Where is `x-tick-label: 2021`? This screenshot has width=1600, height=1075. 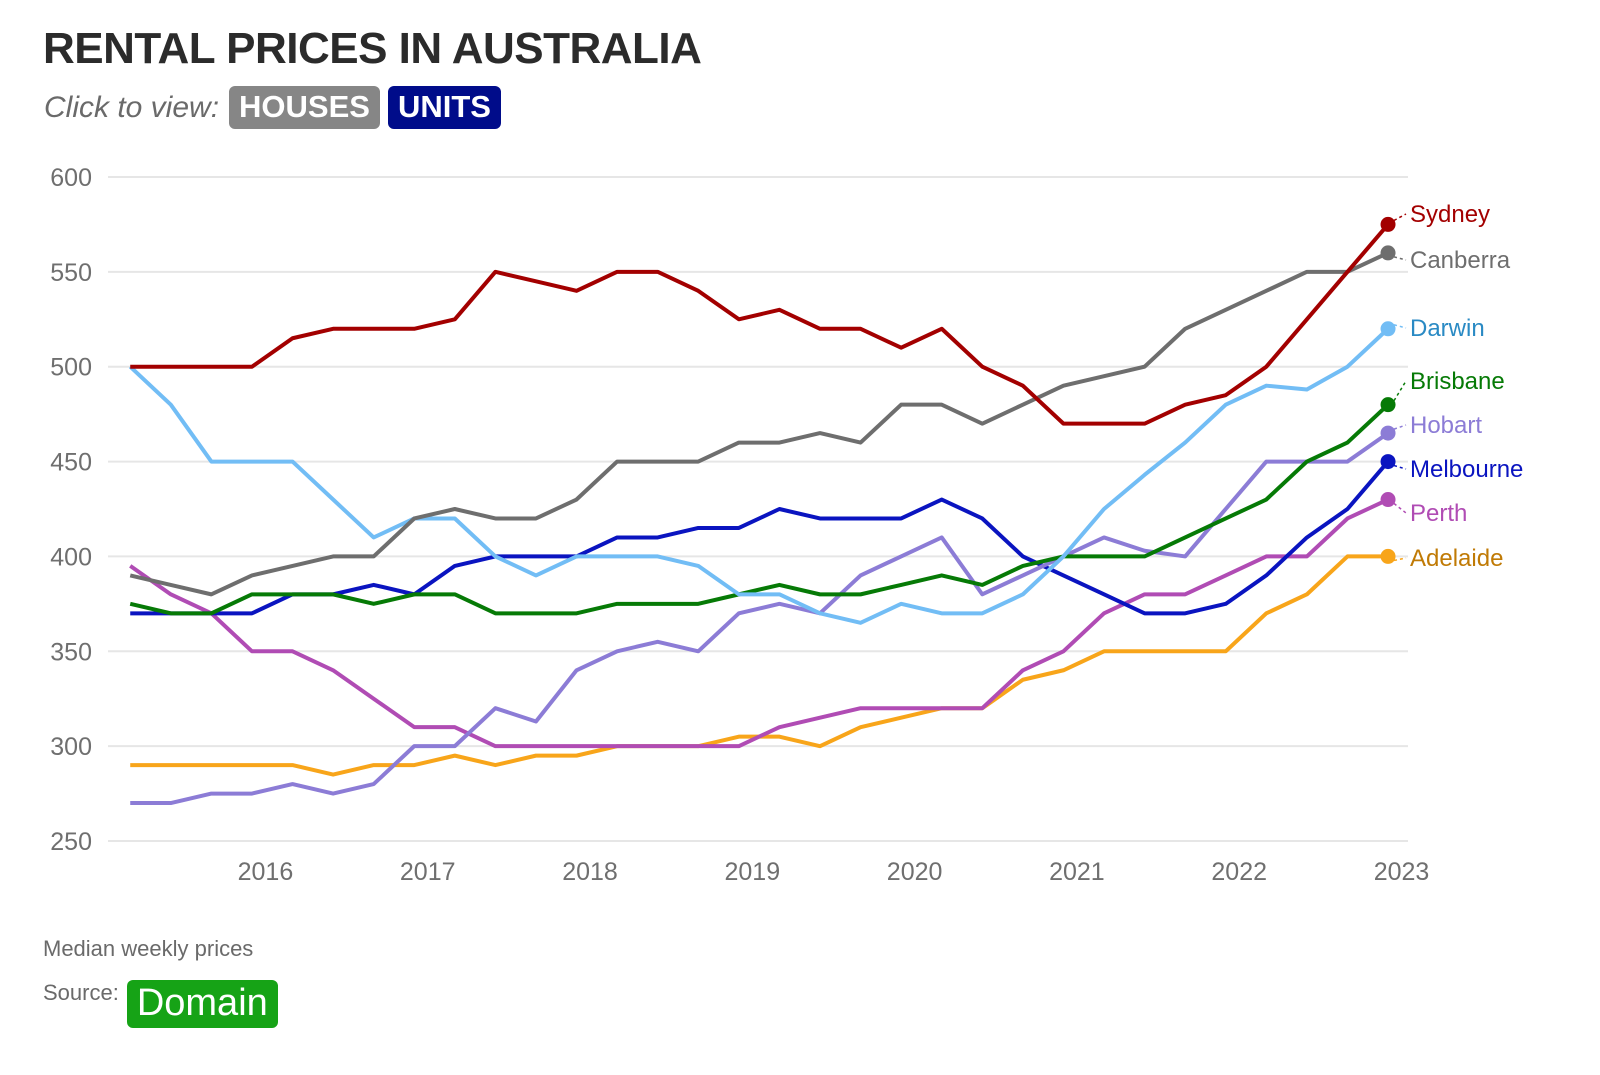 x-tick-label: 2021 is located at coordinates (1077, 872).